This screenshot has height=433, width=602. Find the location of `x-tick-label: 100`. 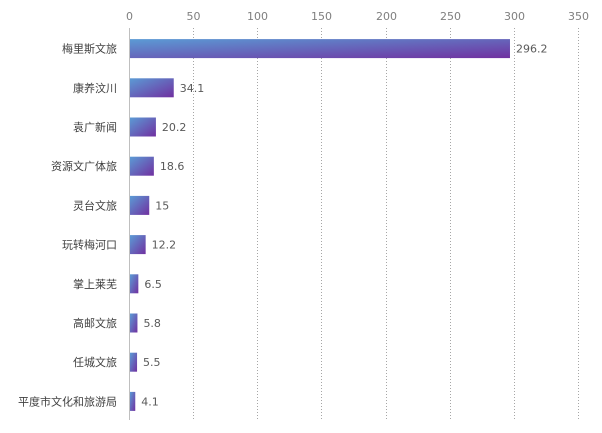

x-tick-label: 100 is located at coordinates (257, 16).